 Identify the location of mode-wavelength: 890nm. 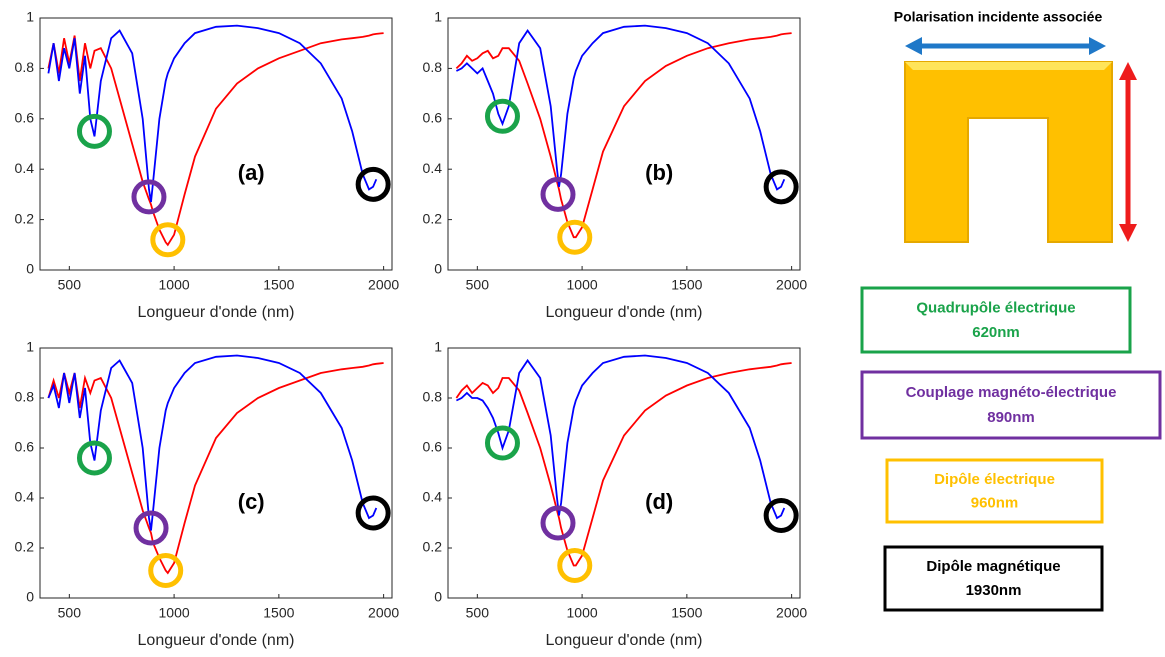
(1011, 417).